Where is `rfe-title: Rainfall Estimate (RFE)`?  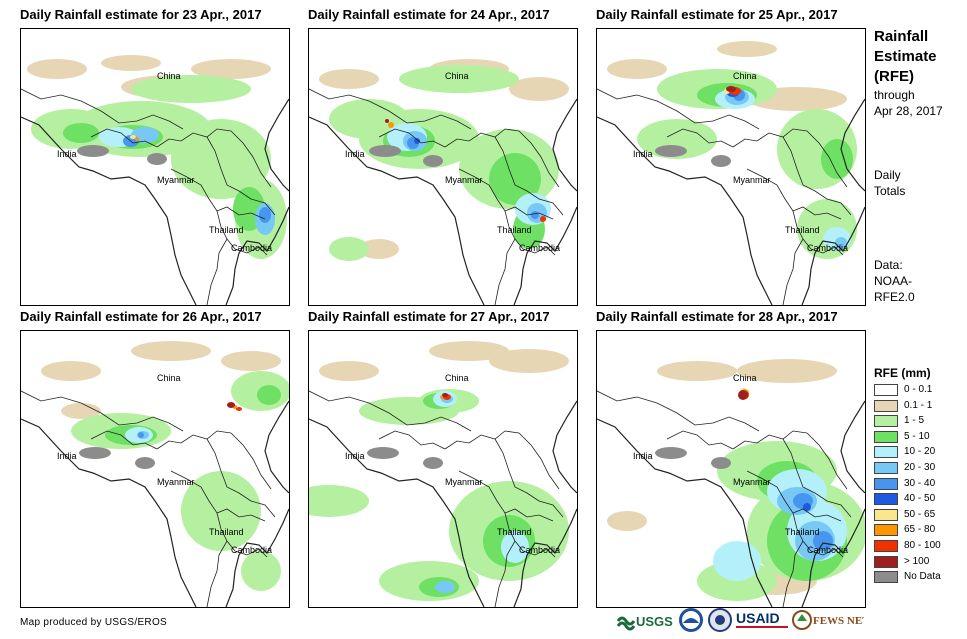
rfe-title: Rainfall Estimate (RFE) is located at coordinates (905, 57).